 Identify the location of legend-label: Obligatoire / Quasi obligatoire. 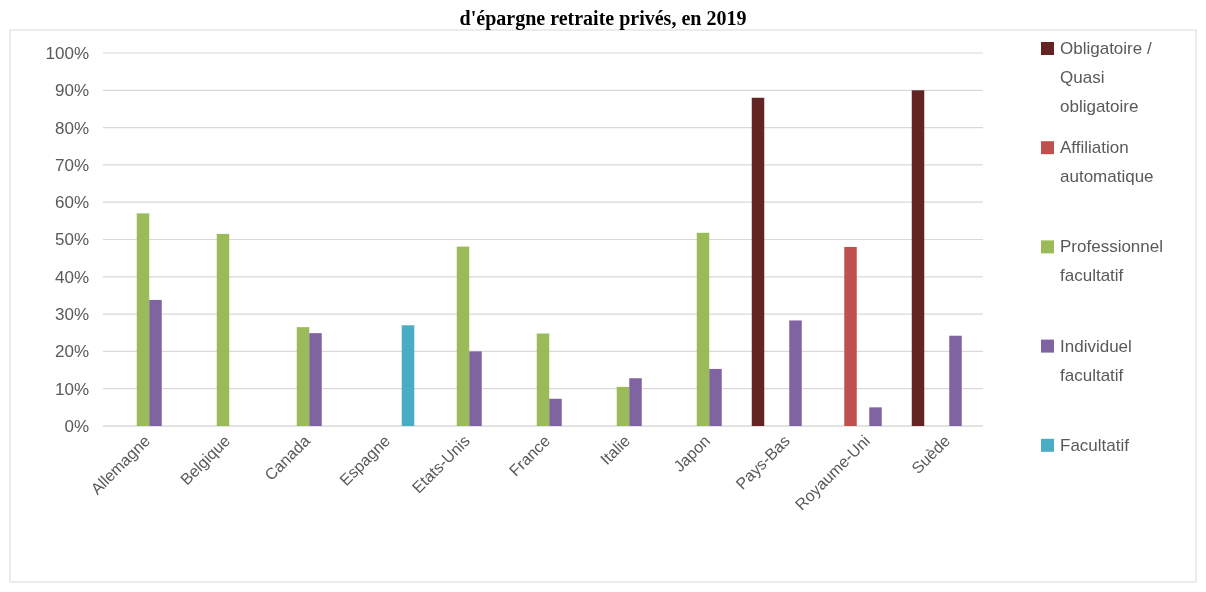
(1106, 77).